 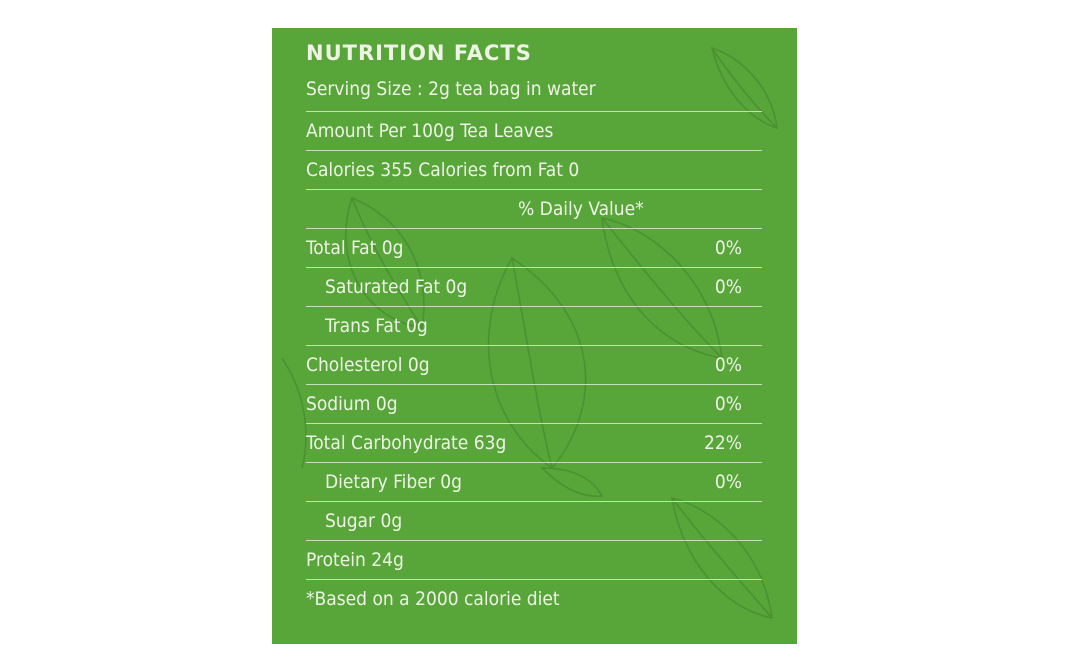 I want to click on footnote-text: *Based on a 2000 calorie diet, so click(x=433, y=599).